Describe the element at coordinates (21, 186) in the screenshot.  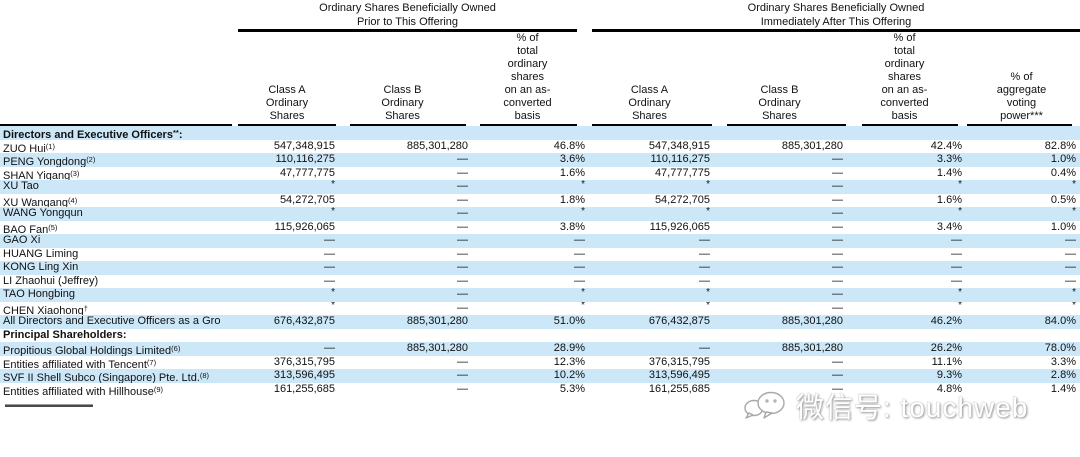
I see `row-label: XU Tao` at that location.